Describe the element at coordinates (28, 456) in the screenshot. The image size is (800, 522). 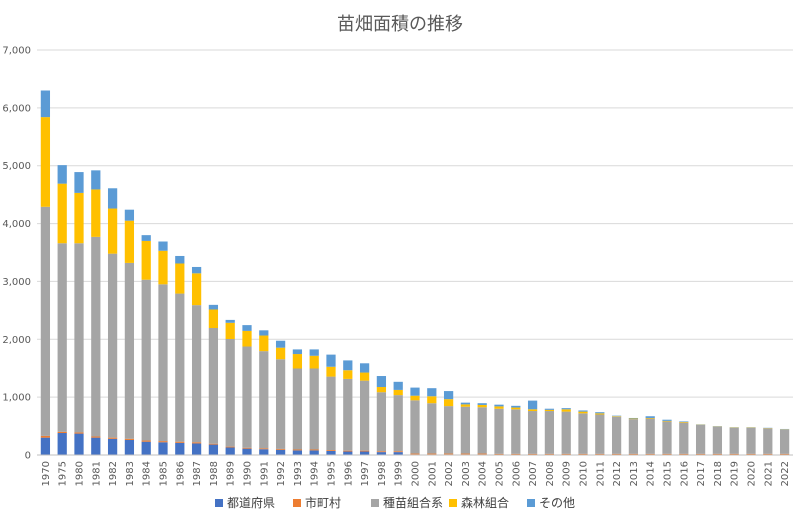
I see `y-tick-label: 0` at that location.